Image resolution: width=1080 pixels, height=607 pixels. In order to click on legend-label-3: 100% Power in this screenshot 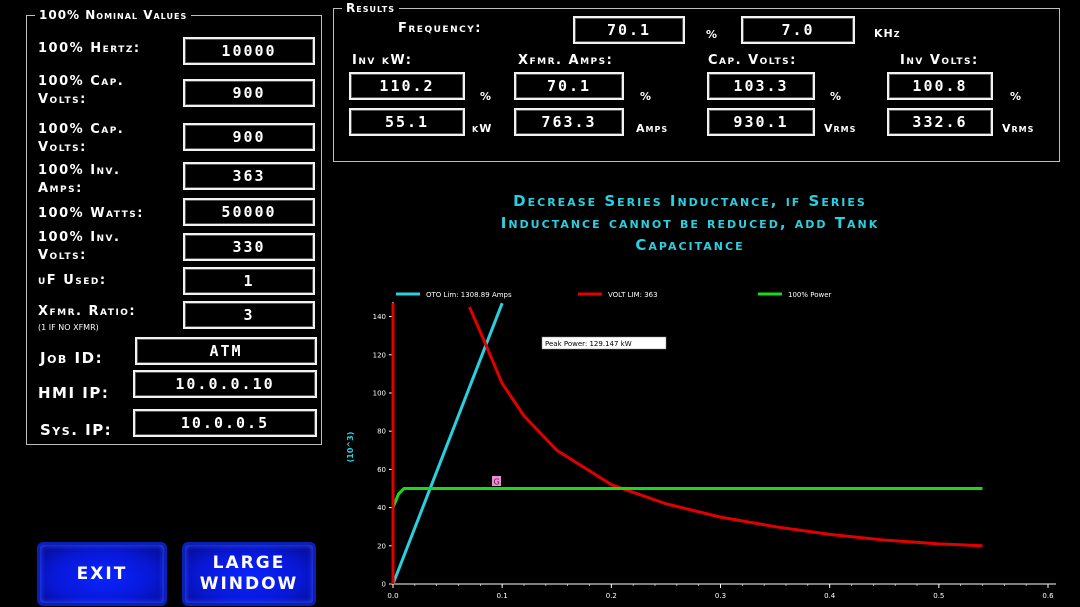, I will do `click(810, 295)`.